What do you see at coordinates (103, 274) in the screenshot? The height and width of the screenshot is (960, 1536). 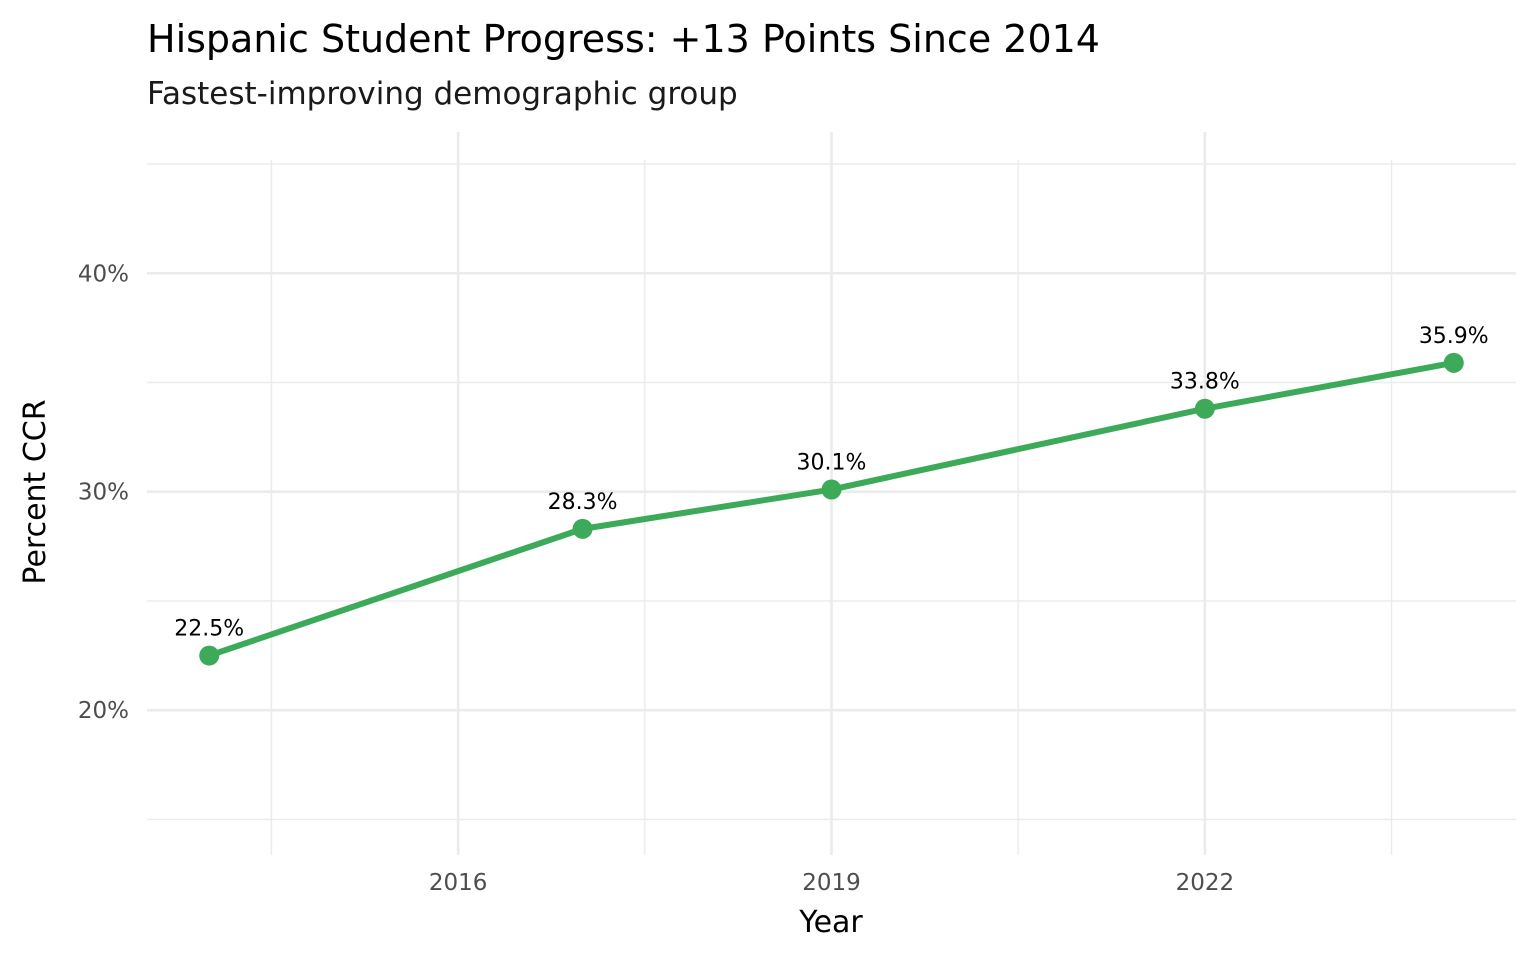 I see `y-tick-label: 40%` at bounding box center [103, 274].